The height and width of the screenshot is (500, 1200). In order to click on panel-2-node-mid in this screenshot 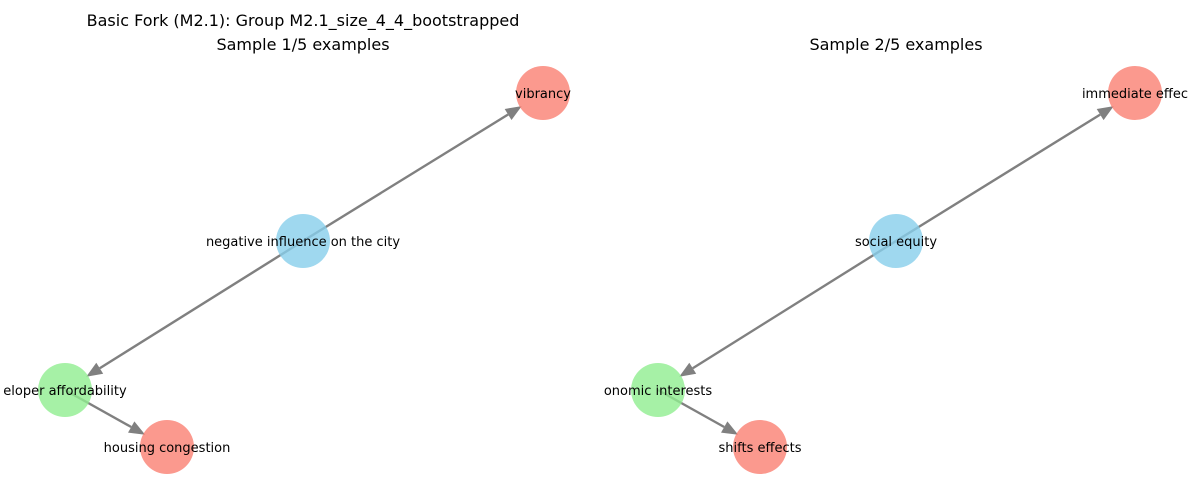, I will do `click(896, 241)`.